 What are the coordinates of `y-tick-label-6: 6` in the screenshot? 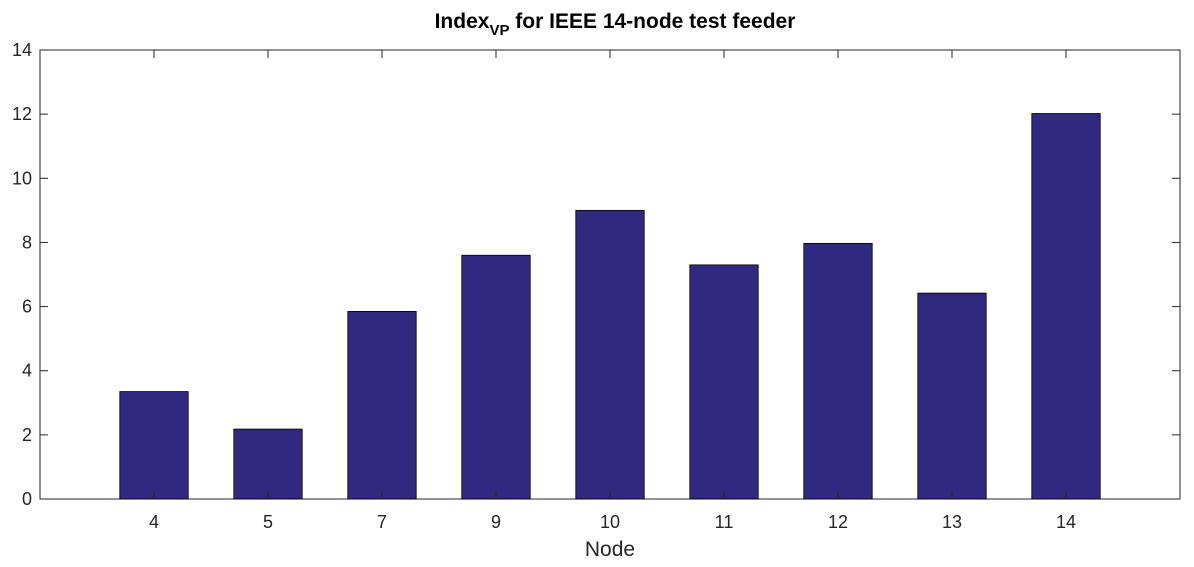 It's located at (27, 307).